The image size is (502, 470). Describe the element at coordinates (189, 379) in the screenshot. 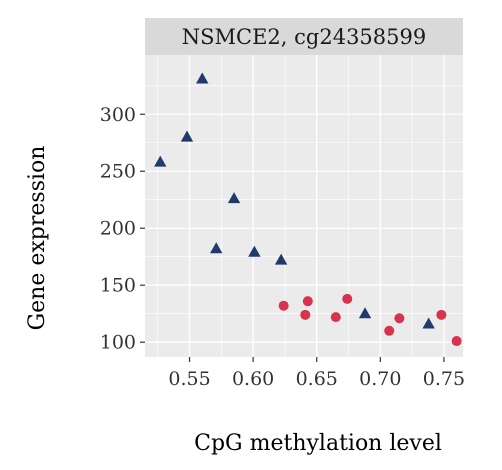

I see `x-tick-label: 0.55` at that location.